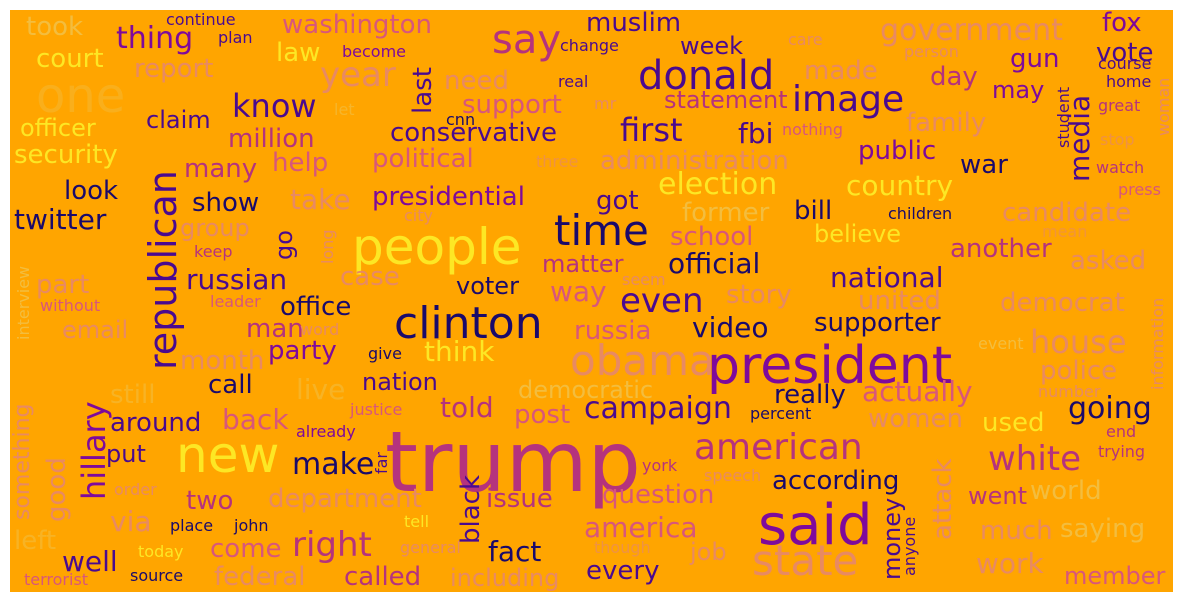 Image resolution: width=1182 pixels, height=601 pixels. Describe the element at coordinates (642, 360) in the screenshot. I see `word-obama: obama` at that location.